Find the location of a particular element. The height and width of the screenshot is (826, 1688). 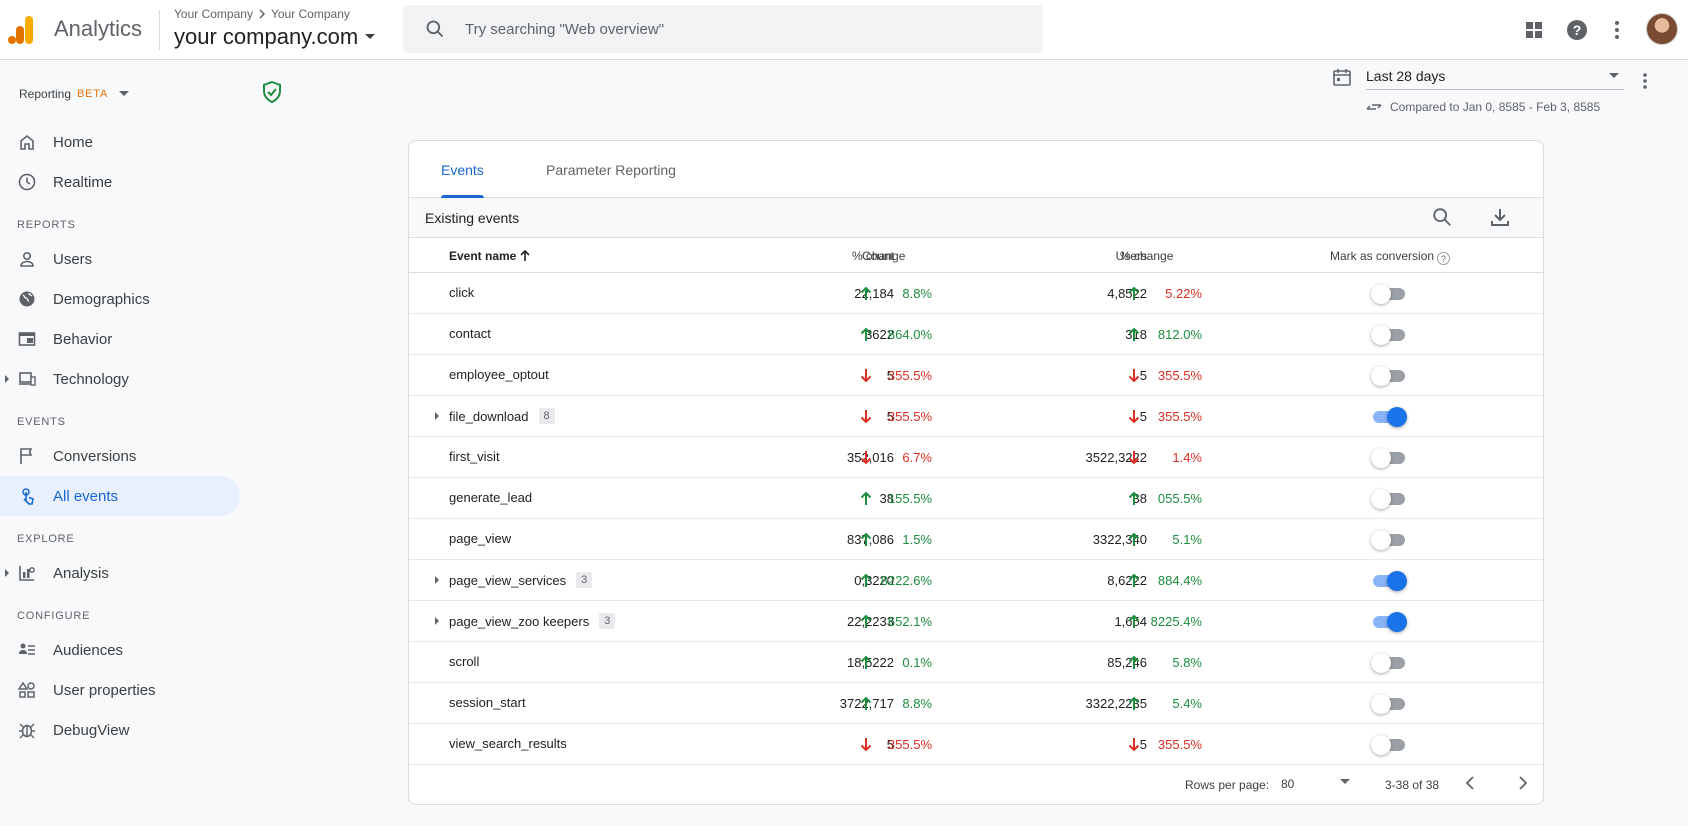

table-row: first_visit 352,016 6.7% 3522,3222 1.4% is located at coordinates (976, 457).